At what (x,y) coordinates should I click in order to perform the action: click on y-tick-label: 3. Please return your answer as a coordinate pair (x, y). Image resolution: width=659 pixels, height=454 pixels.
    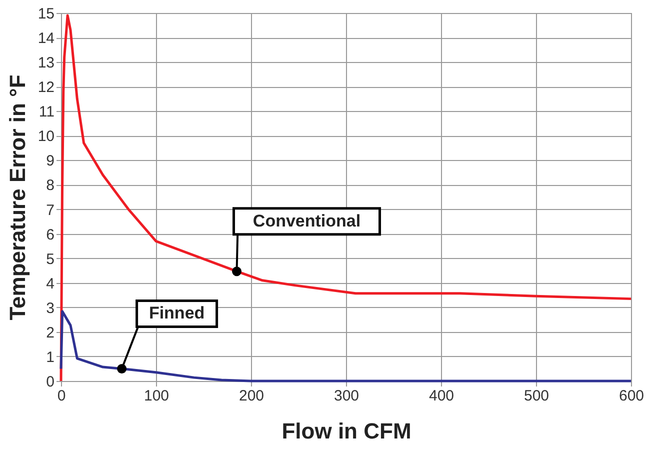
    Looking at the image, I should click on (50, 308).